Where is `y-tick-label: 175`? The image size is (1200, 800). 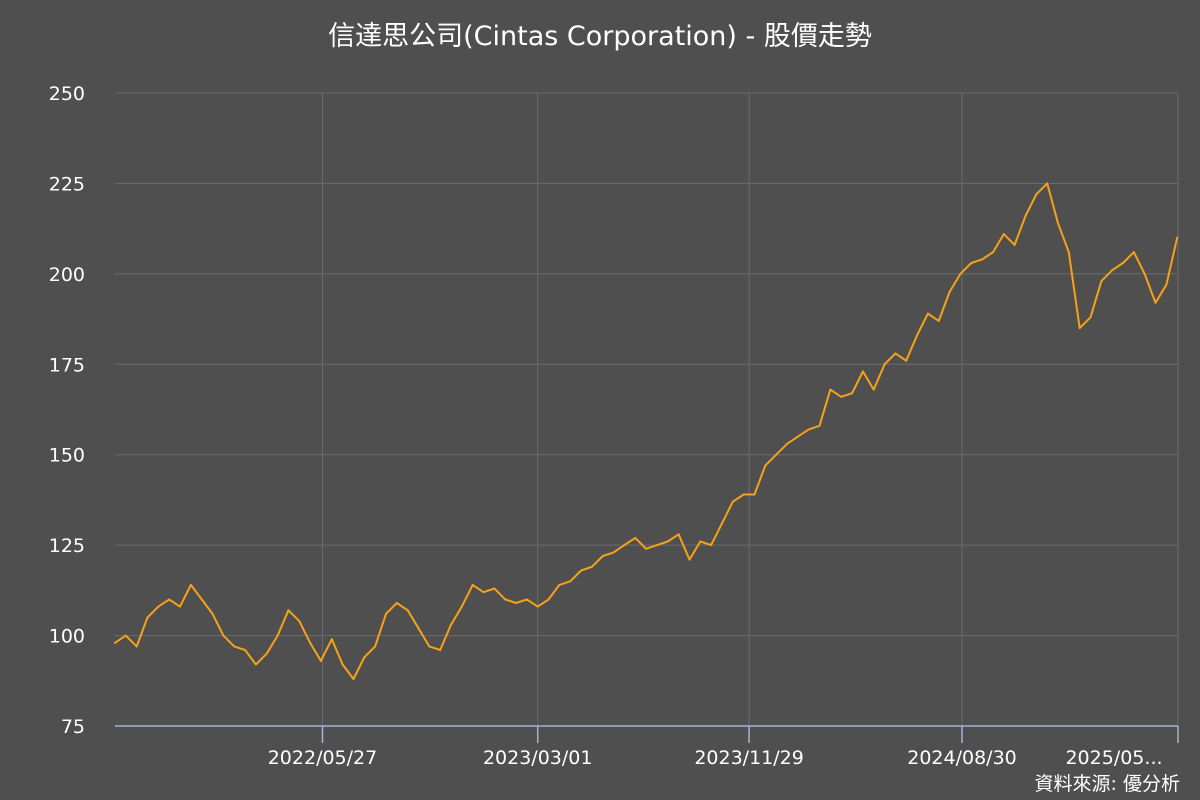
y-tick-label: 175 is located at coordinates (67, 365).